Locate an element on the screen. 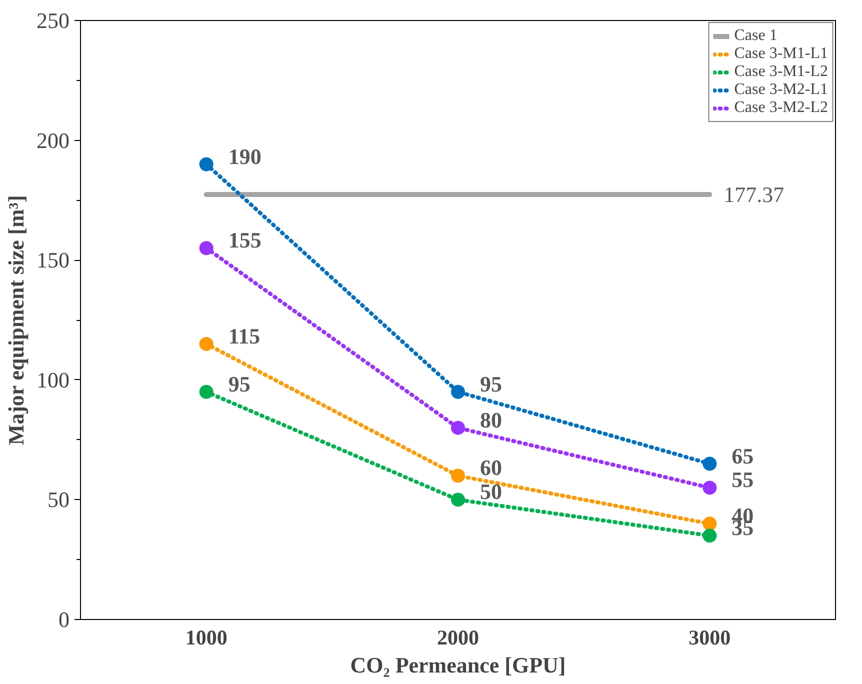 Image resolution: width=862 pixels, height=684 pixels. data-label: 65 is located at coordinates (743, 455).